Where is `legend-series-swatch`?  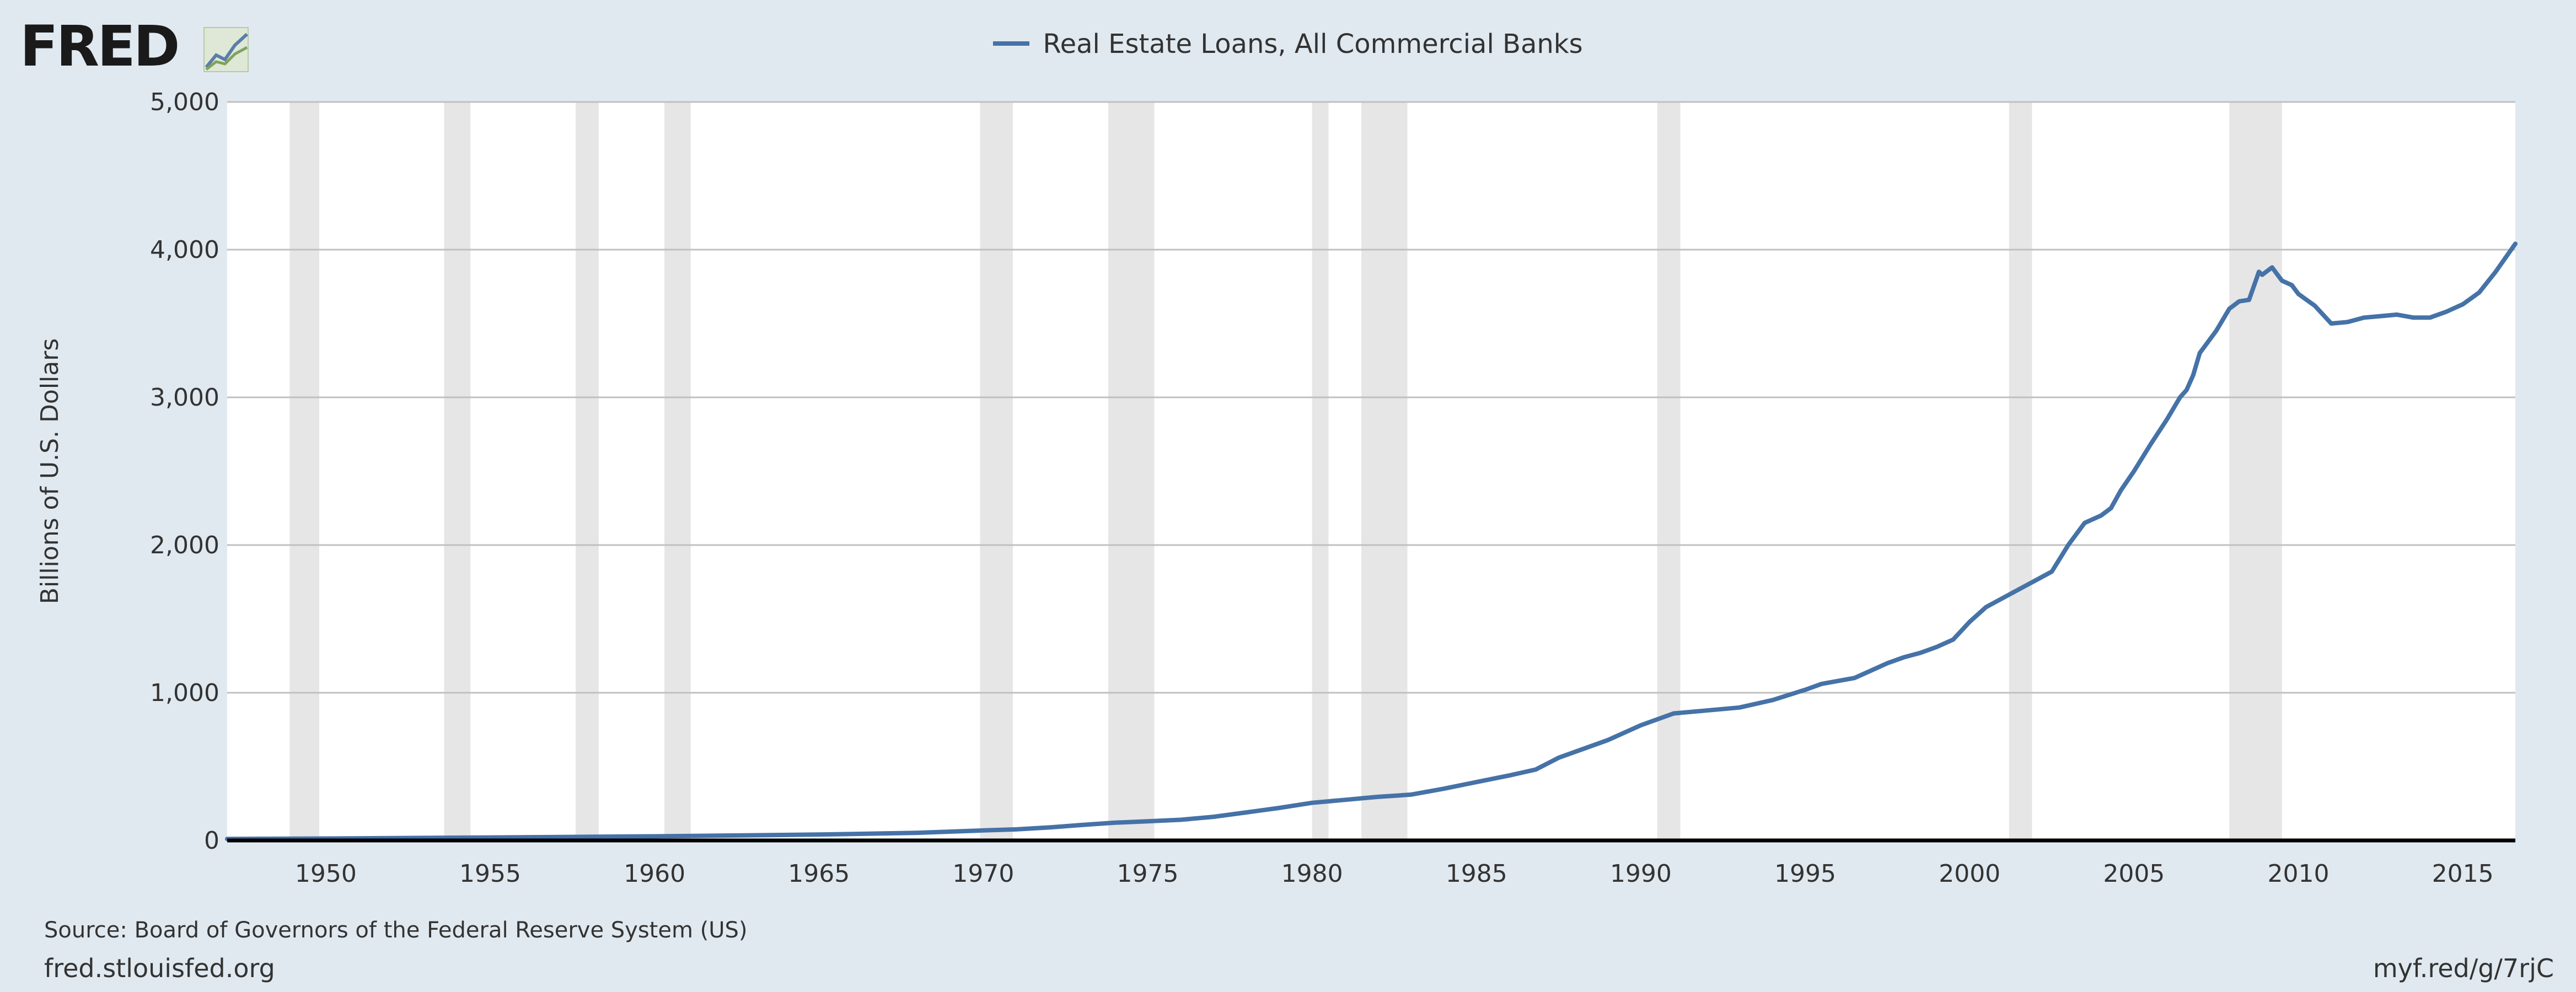
legend-series-swatch is located at coordinates (1012, 43).